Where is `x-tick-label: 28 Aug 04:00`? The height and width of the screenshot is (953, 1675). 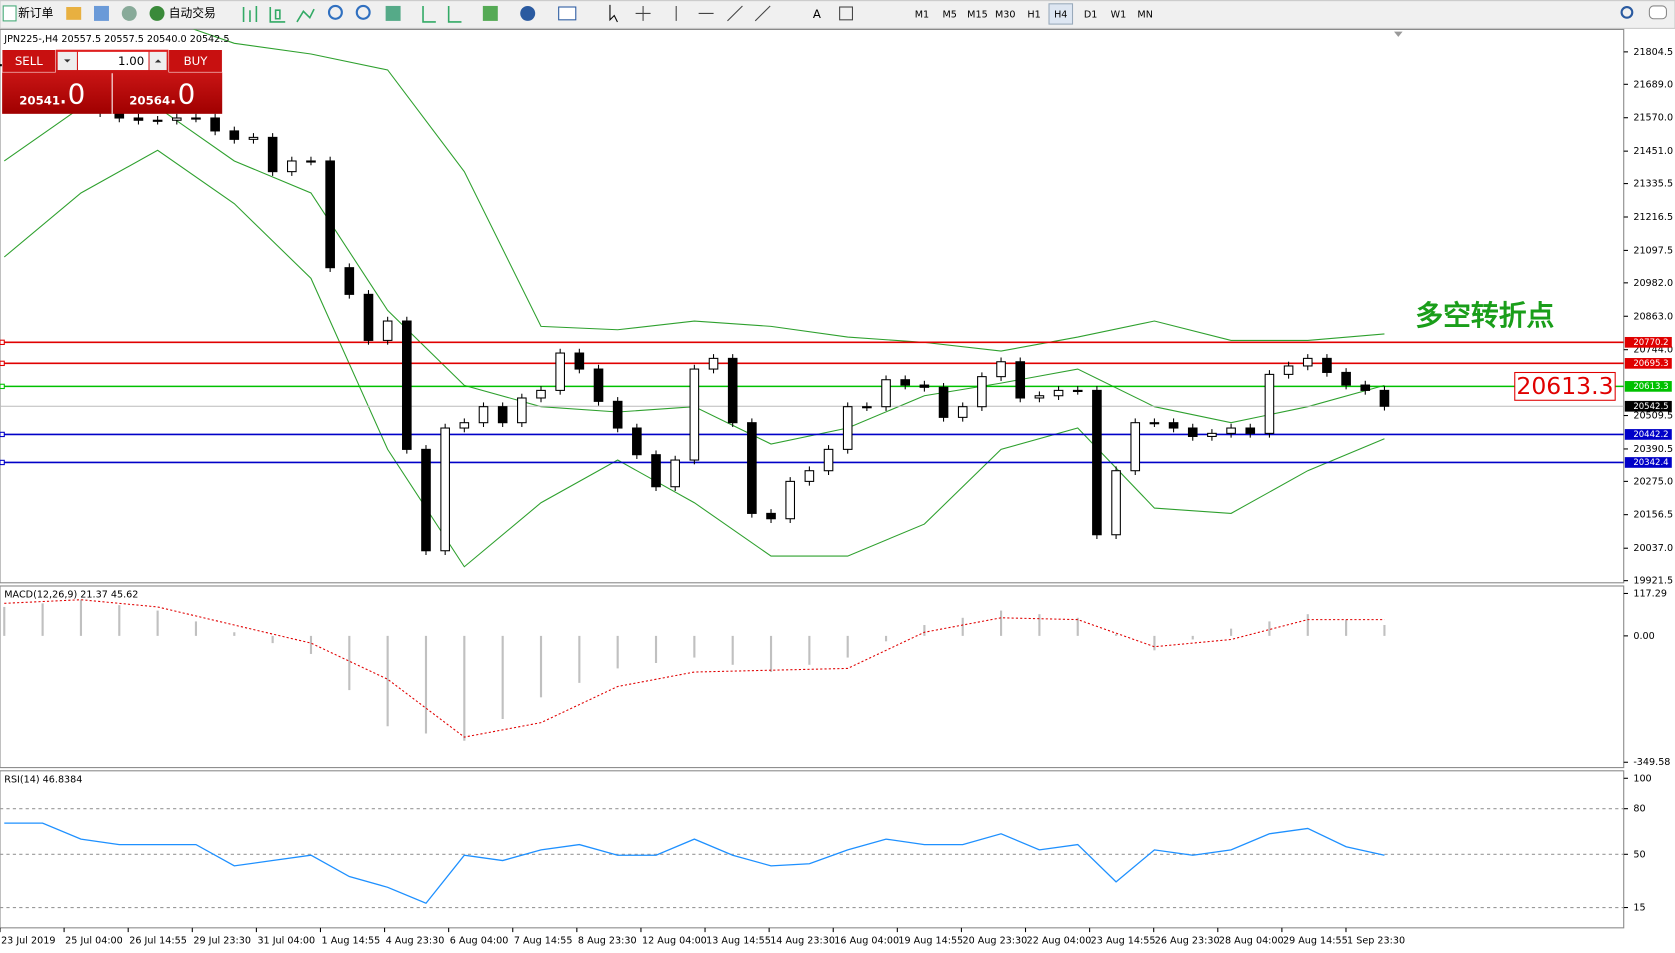 x-tick-label: 28 Aug 04:00 is located at coordinates (1251, 941).